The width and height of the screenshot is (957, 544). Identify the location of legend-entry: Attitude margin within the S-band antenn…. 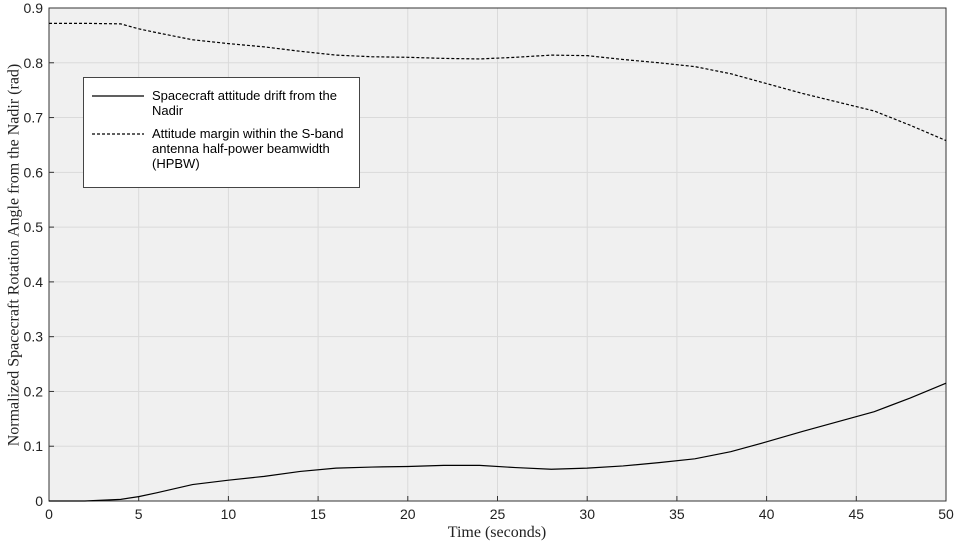
(221, 148).